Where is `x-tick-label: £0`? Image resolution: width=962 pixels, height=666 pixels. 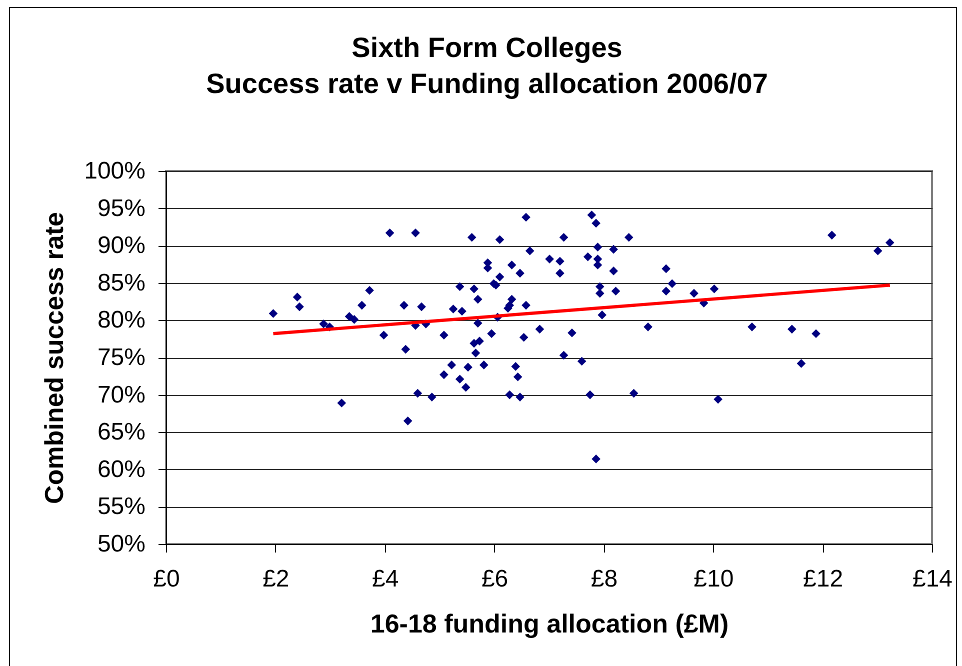 x-tick-label: £0 is located at coordinates (166, 579).